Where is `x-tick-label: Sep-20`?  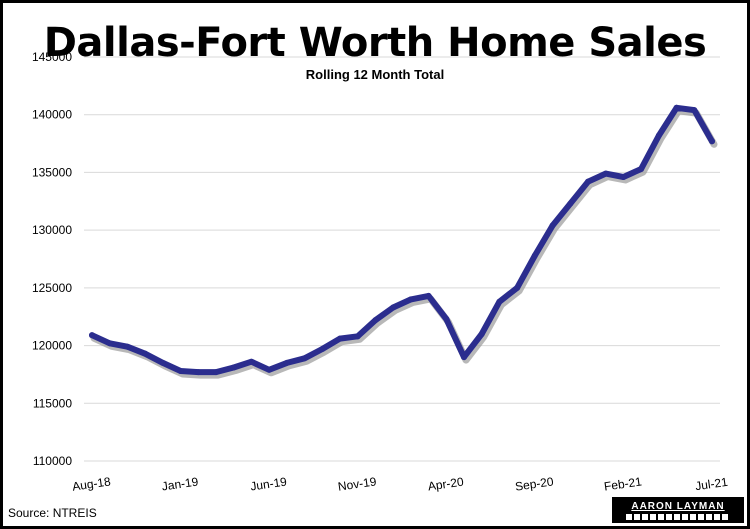 x-tick-label: Sep-20 is located at coordinates (534, 483).